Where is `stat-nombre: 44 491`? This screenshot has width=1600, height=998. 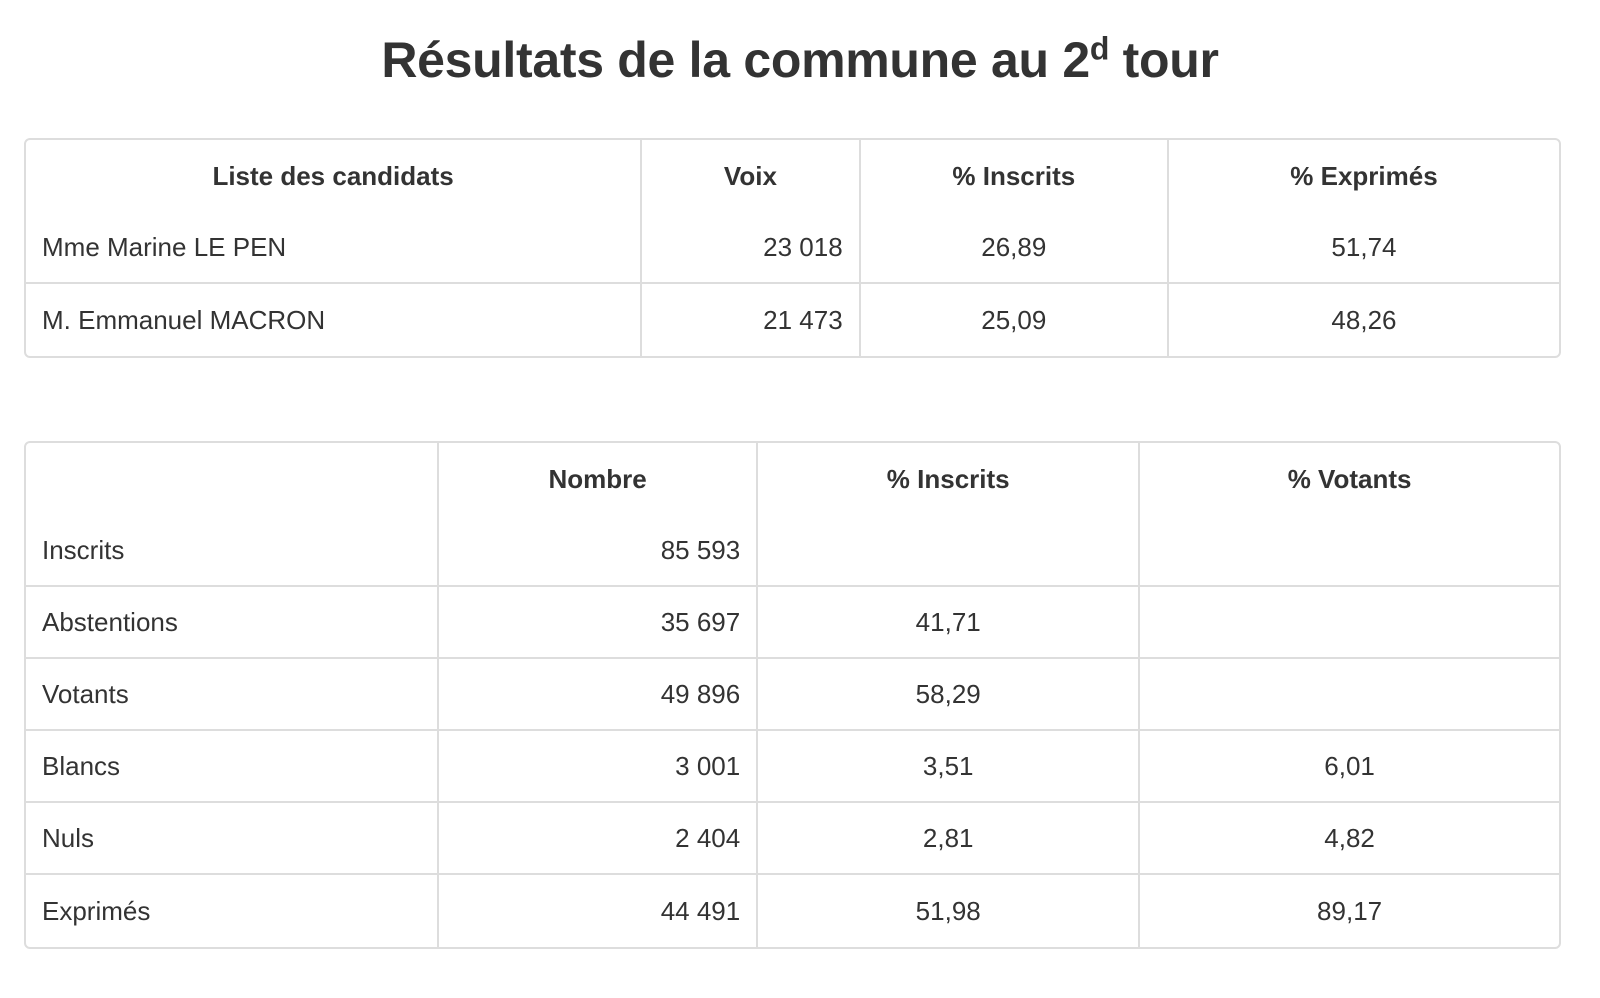
stat-nombre: 44 491 is located at coordinates (599, 911).